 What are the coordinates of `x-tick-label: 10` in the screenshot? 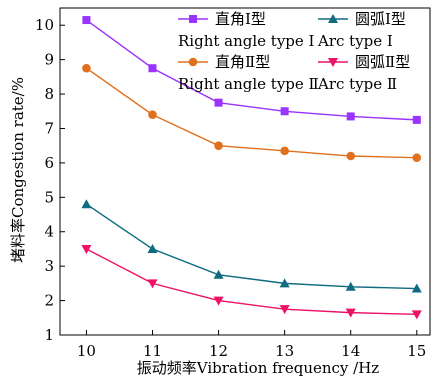 It's located at (86, 351).